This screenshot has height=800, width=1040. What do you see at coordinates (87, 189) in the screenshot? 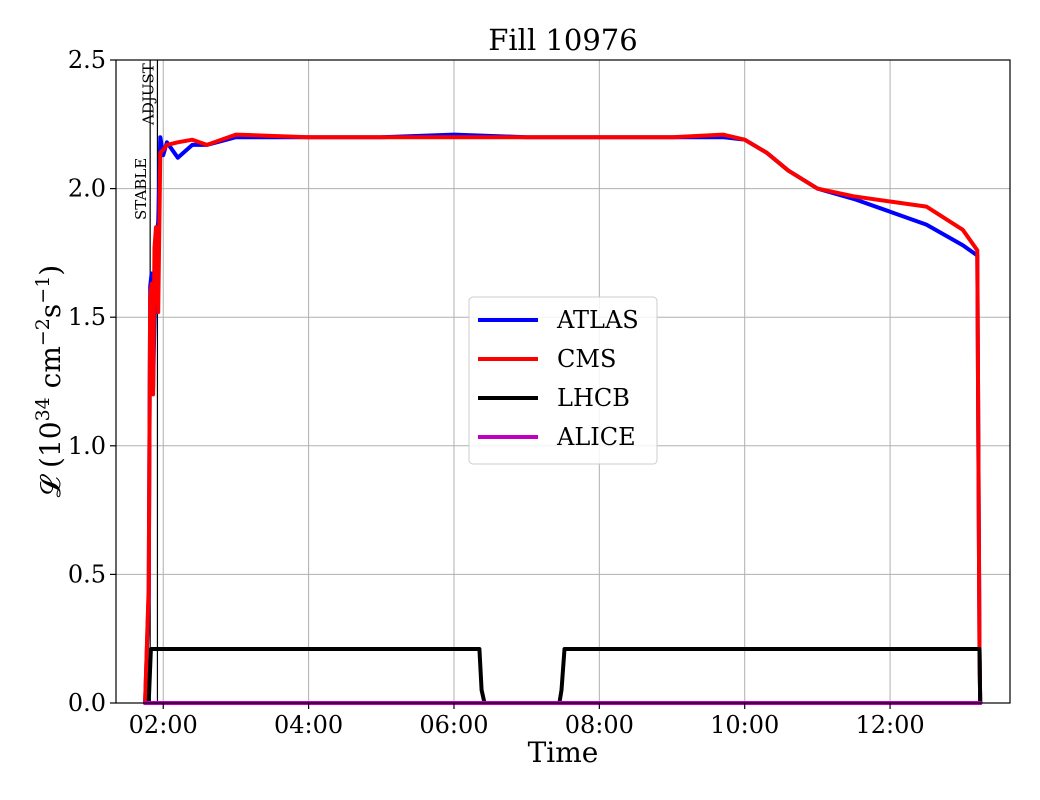
I see `y-tick-label: 2.0` at bounding box center [87, 189].